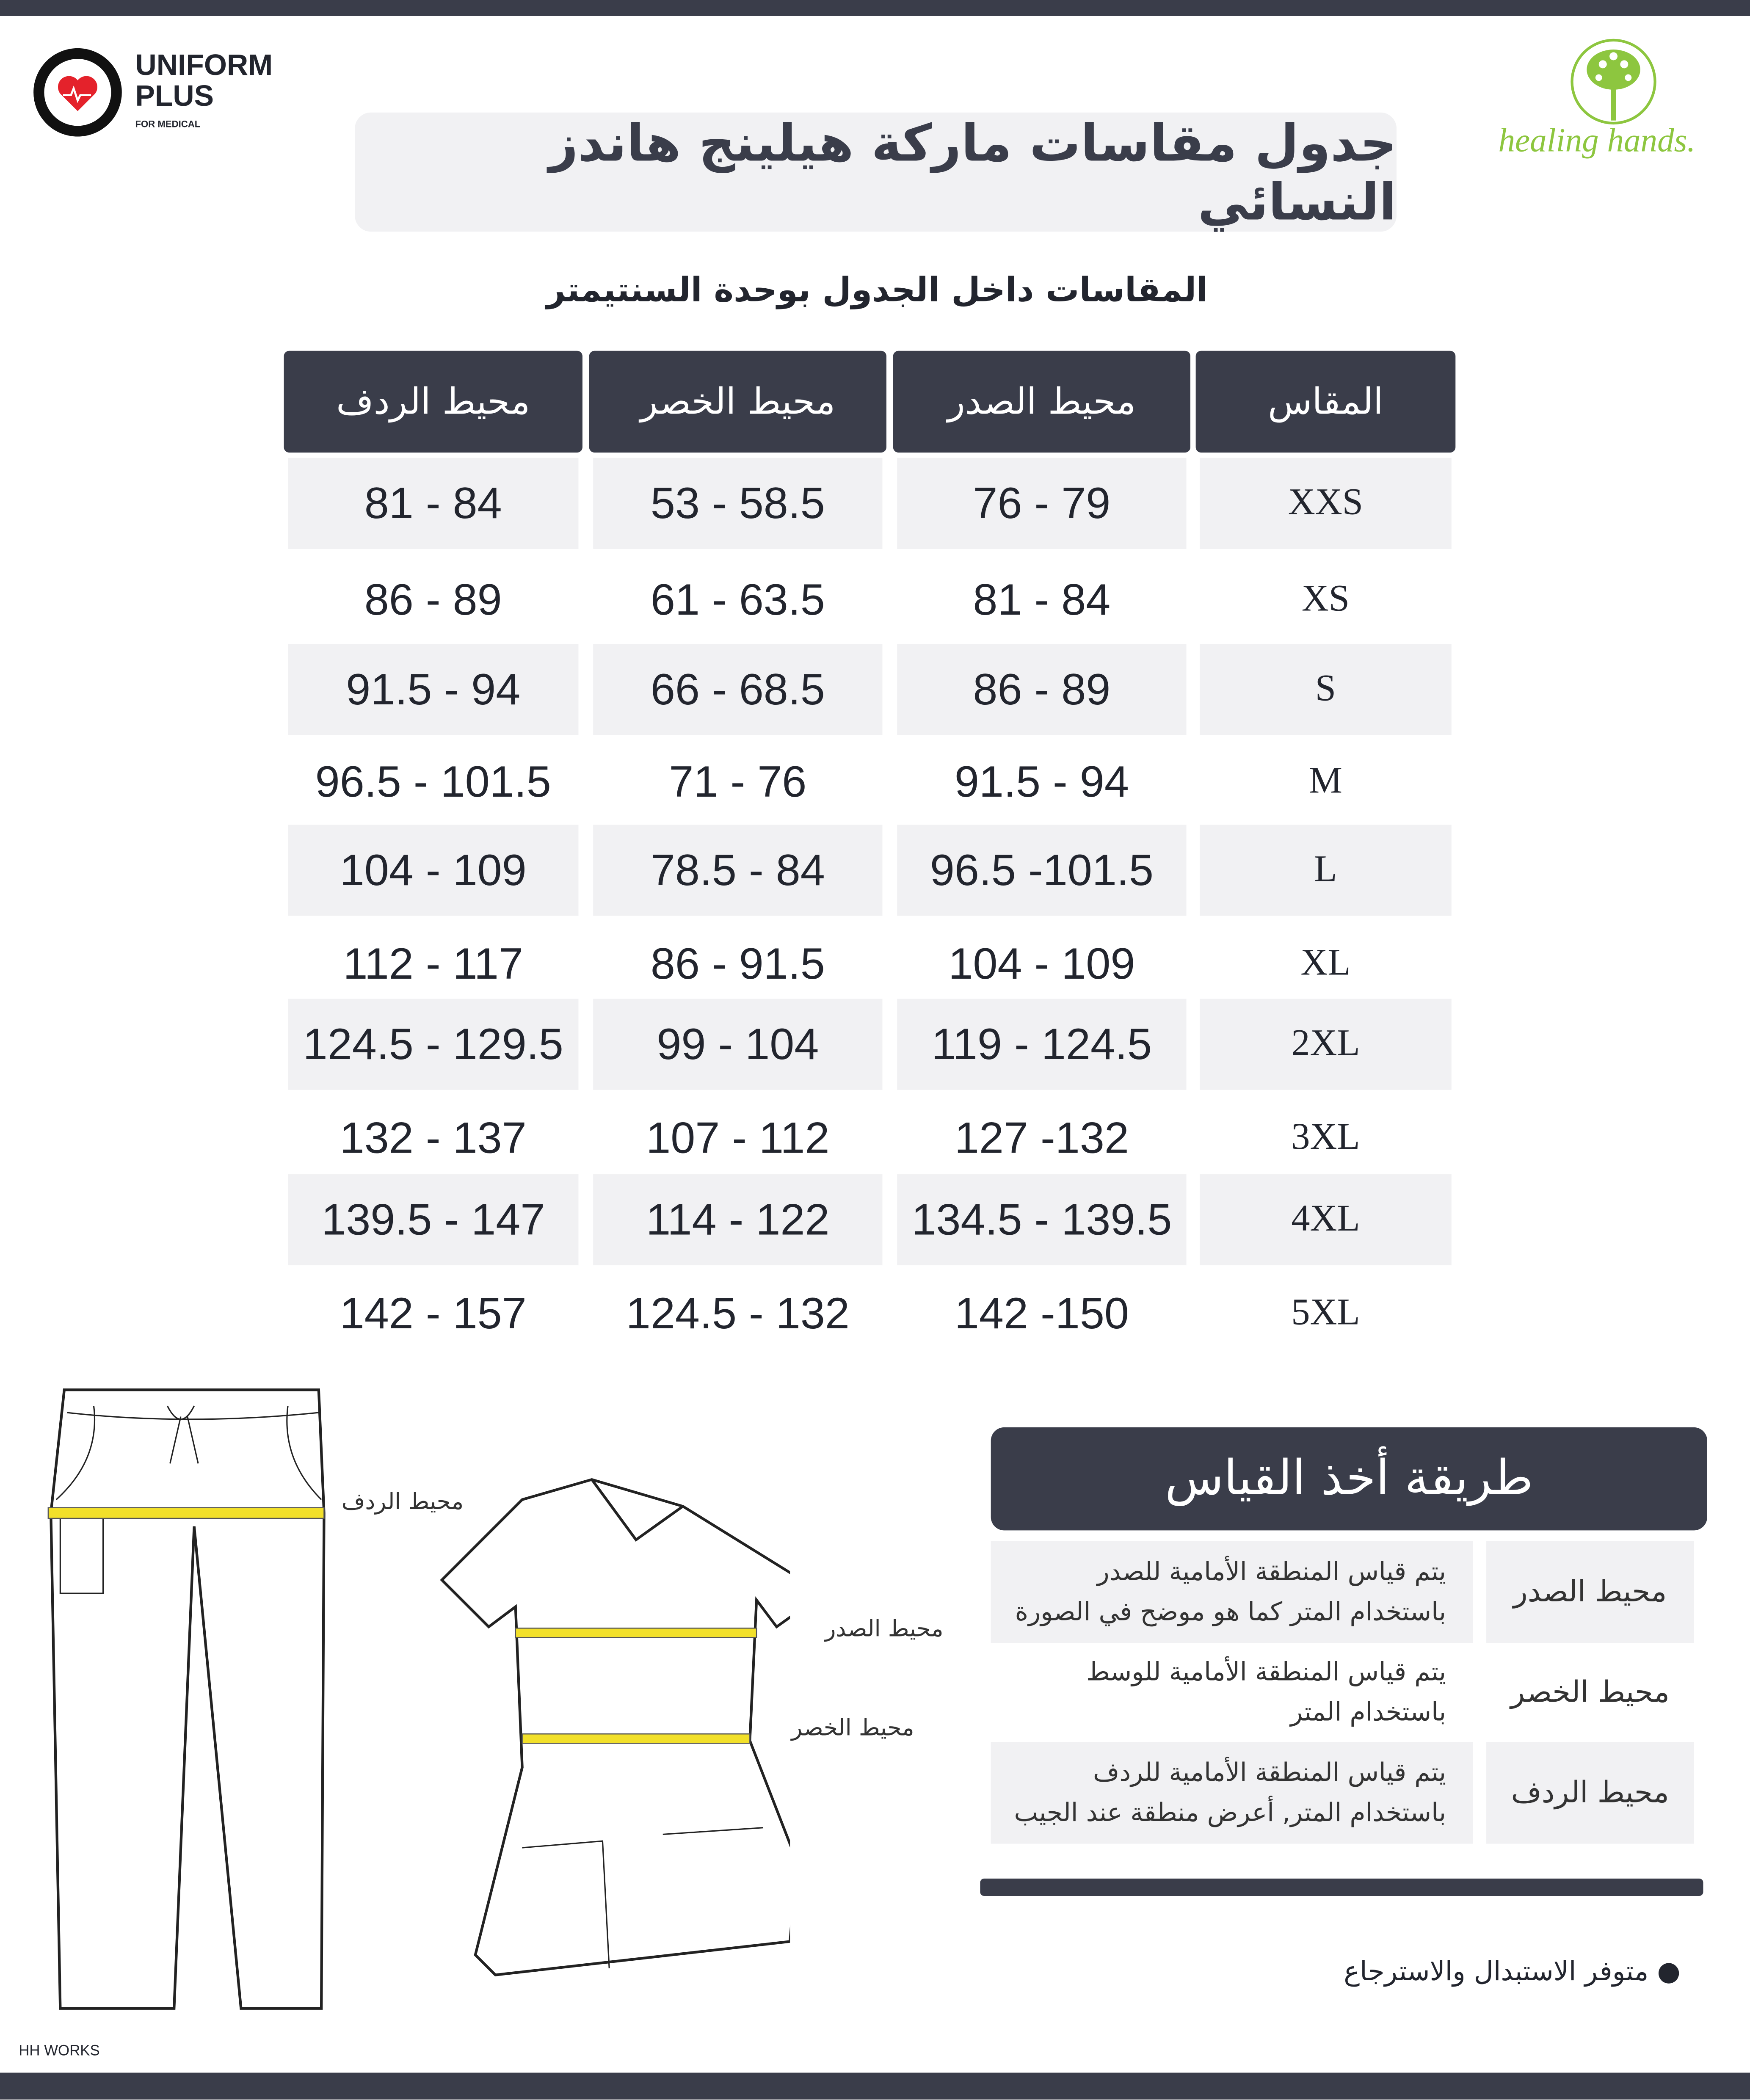 This screenshot has height=2100, width=1750. I want to click on subtitle: المقاسات داخل الجدول بوحدة السنتيمتر, so click(877, 289).